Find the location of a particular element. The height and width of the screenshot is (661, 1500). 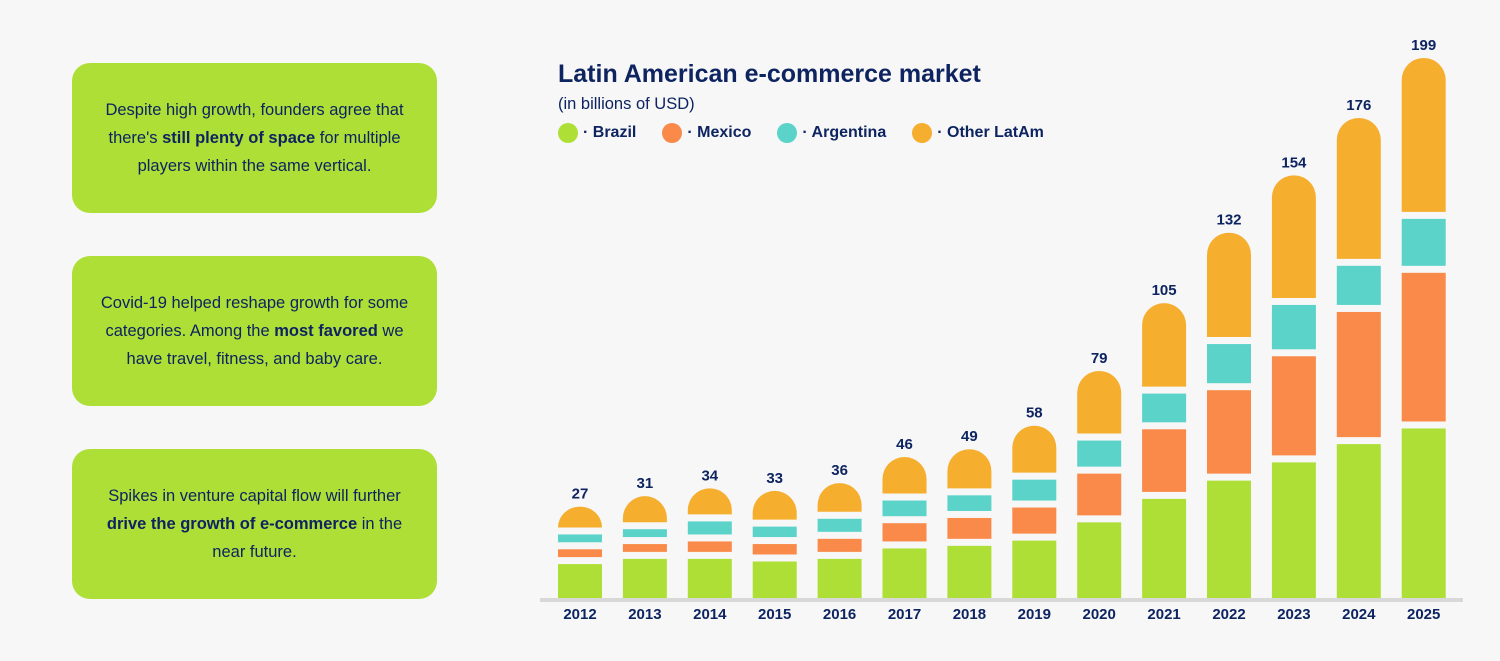

total-label-2020: 79 is located at coordinates (1099, 358).